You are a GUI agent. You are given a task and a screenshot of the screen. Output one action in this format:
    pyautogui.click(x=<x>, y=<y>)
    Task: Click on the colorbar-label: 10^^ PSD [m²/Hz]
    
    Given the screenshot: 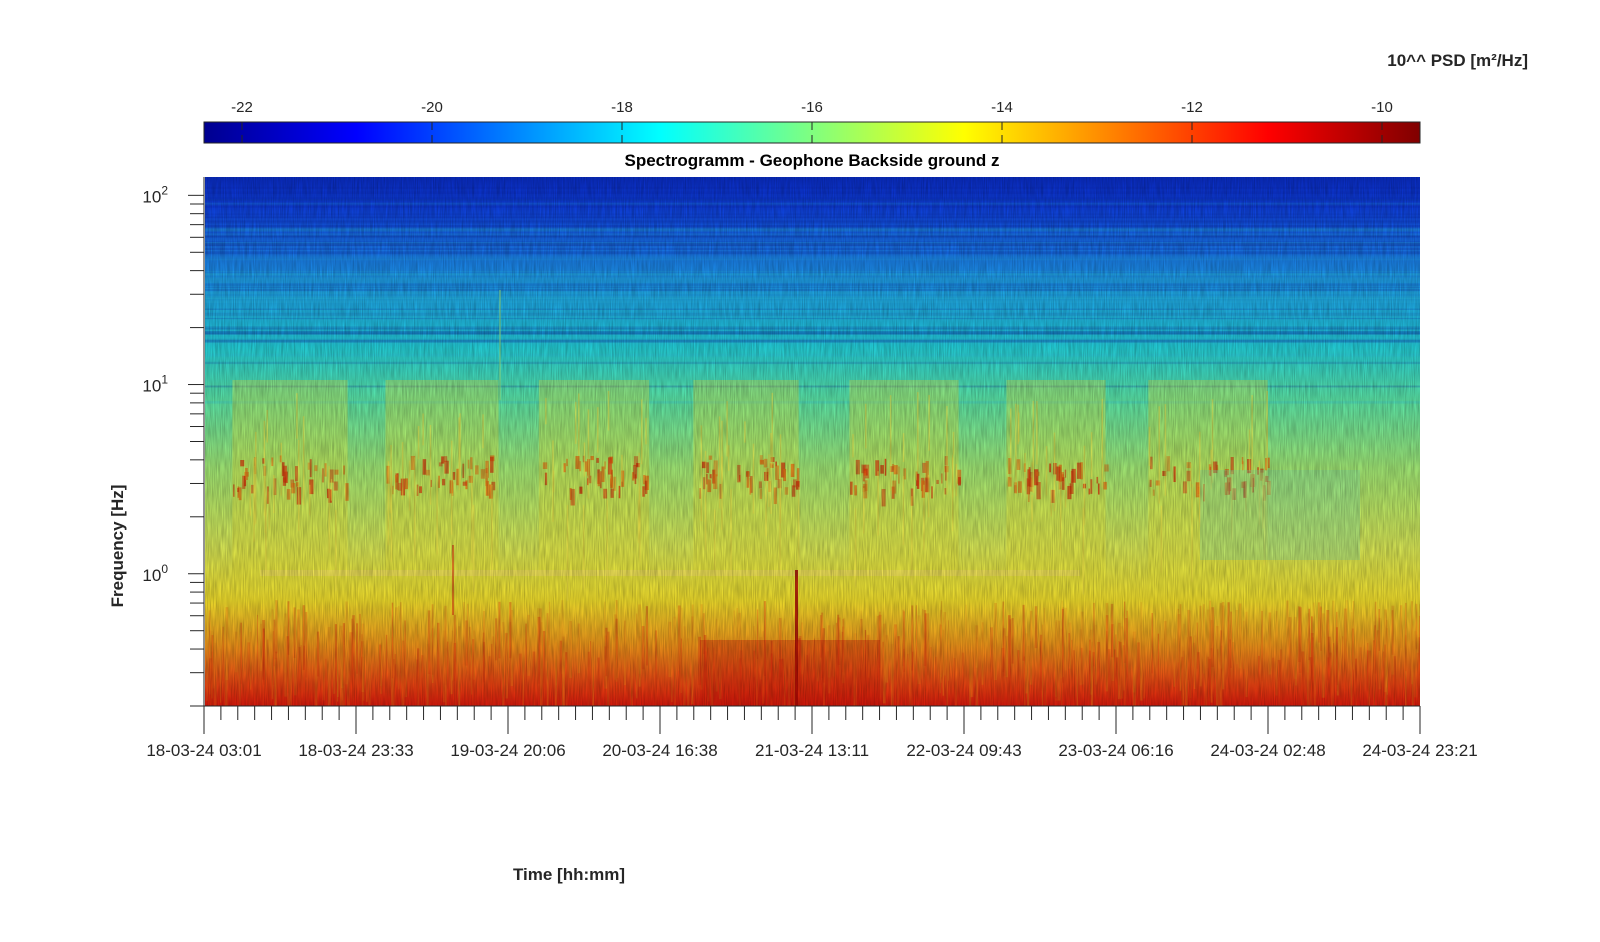 What is the action you would take?
    pyautogui.click(x=1457, y=60)
    